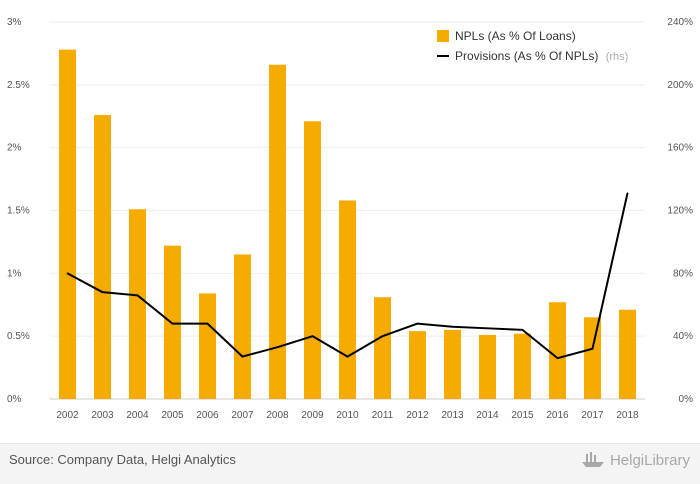  I want to click on right-tick-label: 120%, so click(680, 211).